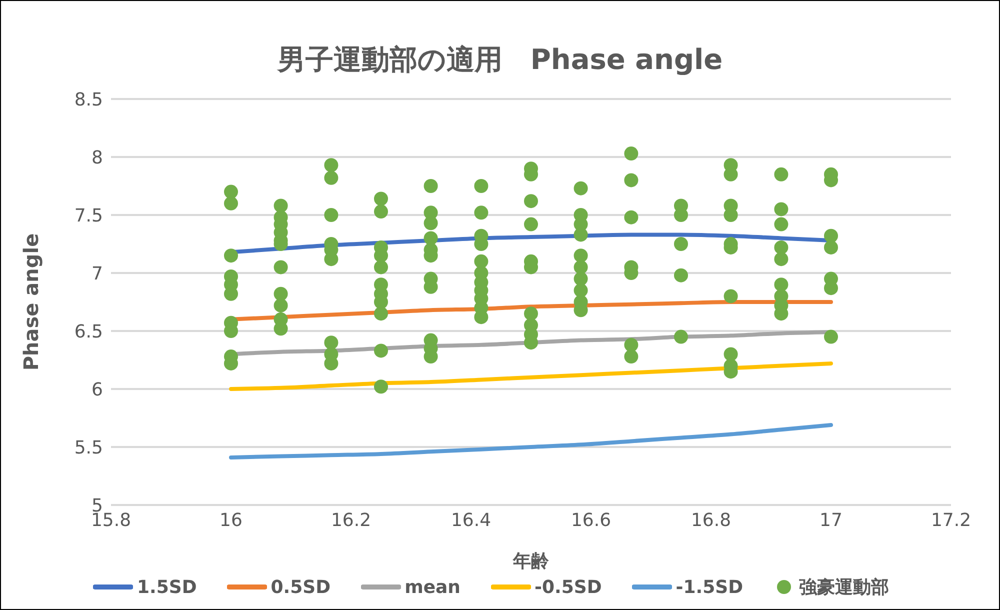  What do you see at coordinates (471, 520) in the screenshot?
I see `x-tick-label: 16.4` at bounding box center [471, 520].